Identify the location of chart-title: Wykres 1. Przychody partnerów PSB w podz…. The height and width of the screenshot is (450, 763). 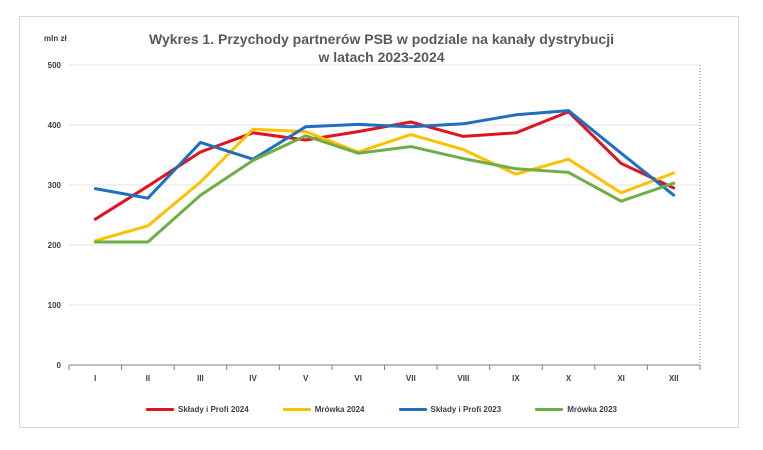
(381, 48).